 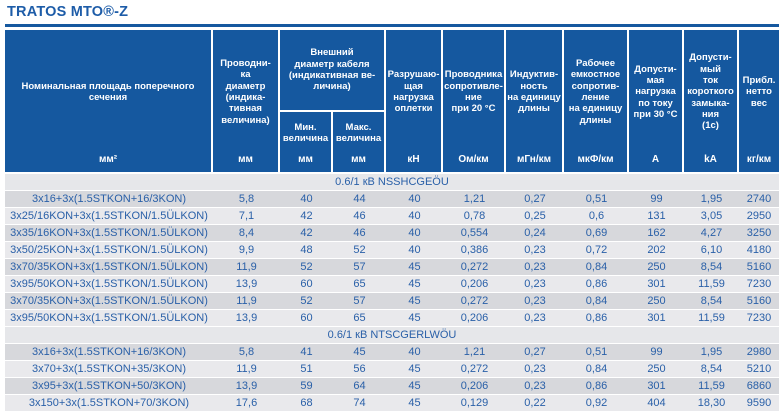 I want to click on table-cell: 2740, so click(x=759, y=199).